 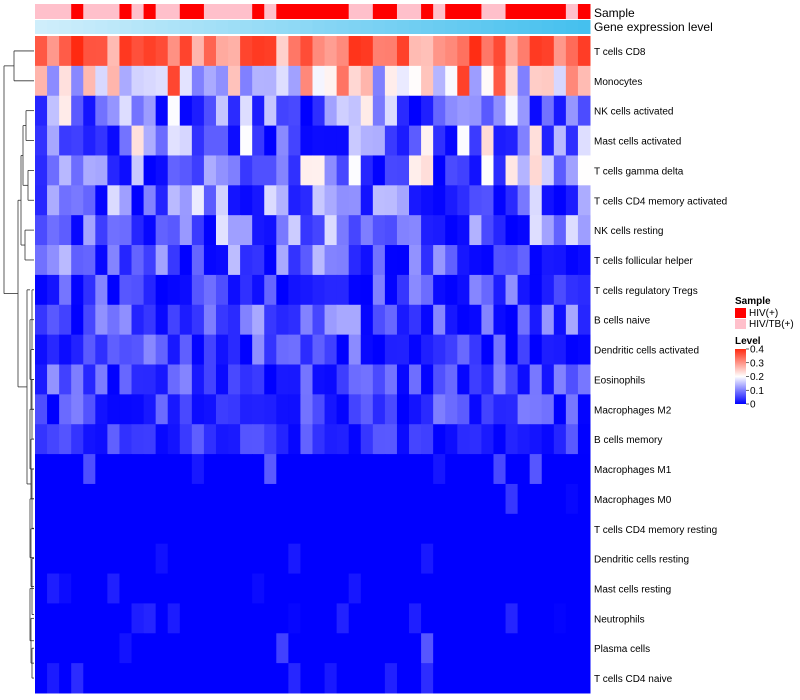 I want to click on gene-expression-annotation-track, so click(x=313, y=27).